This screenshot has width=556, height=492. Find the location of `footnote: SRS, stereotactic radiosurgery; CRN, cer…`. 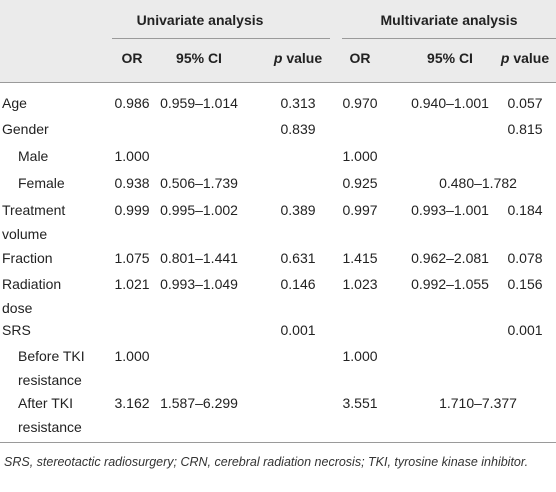

footnote: SRS, stereotactic radiosurgery; CRN, cer… is located at coordinates (266, 462).